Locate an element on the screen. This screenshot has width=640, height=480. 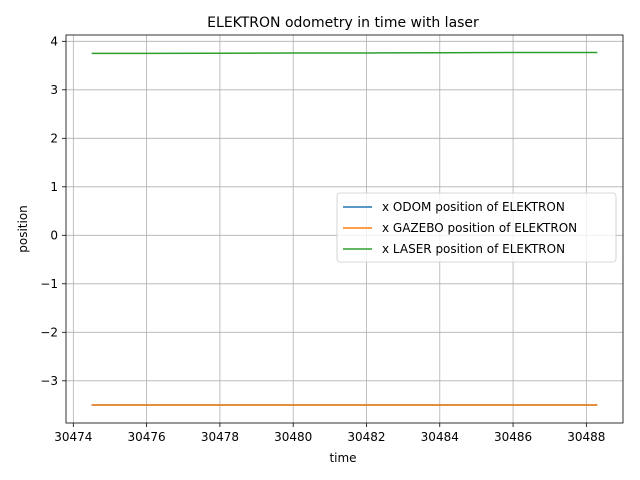
y-tick-label: 4 is located at coordinates (54, 41).